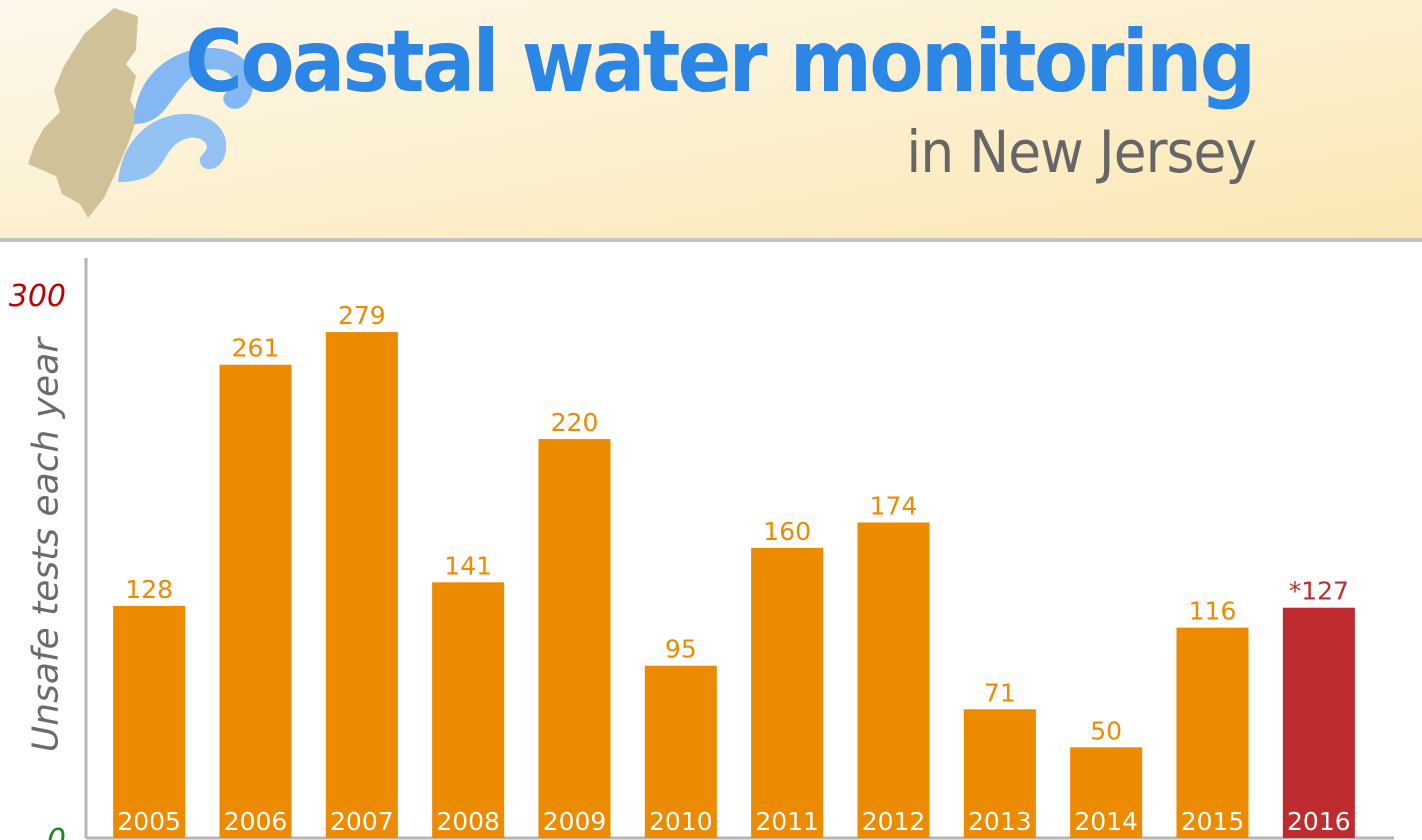 The height and width of the screenshot is (840, 1422). Describe the element at coordinates (575, 422) in the screenshot. I see `data-label-2009: 220` at that location.